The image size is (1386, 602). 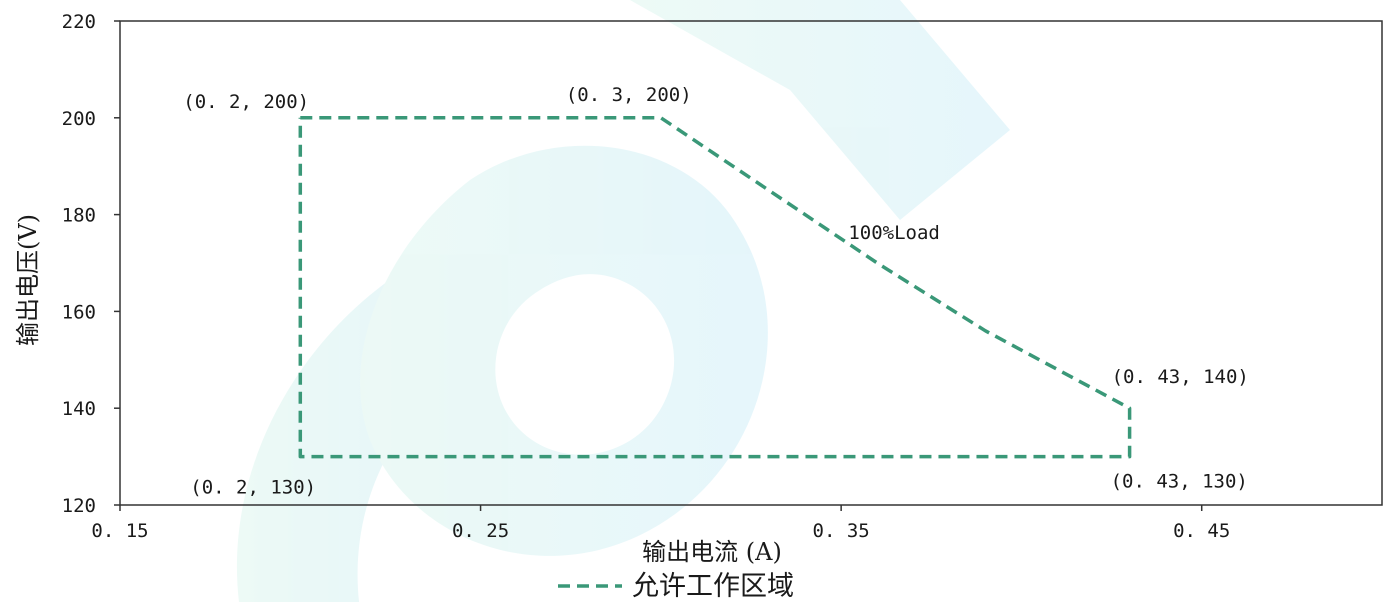 I want to click on x-tick-label: 0. 25, so click(x=480, y=531).